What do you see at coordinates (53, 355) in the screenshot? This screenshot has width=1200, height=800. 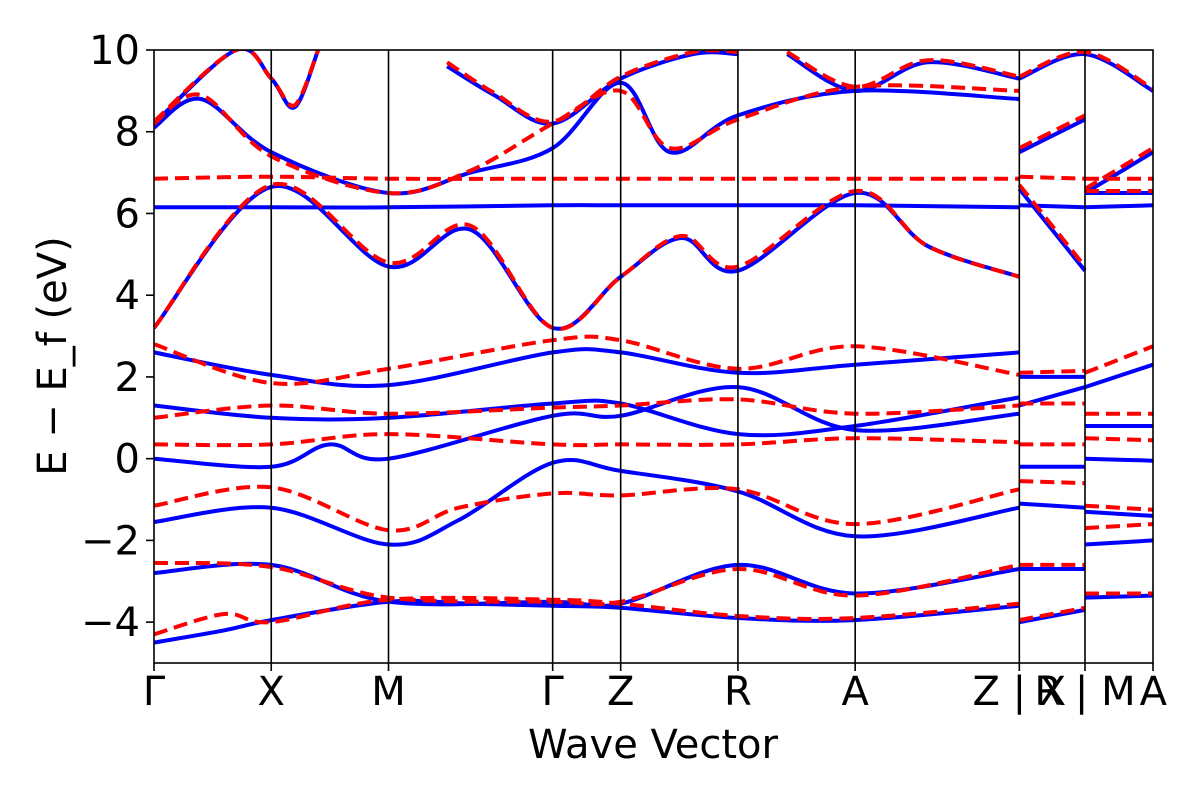 I see `y-axis-label: E − E_f (eV)` at bounding box center [53, 355].